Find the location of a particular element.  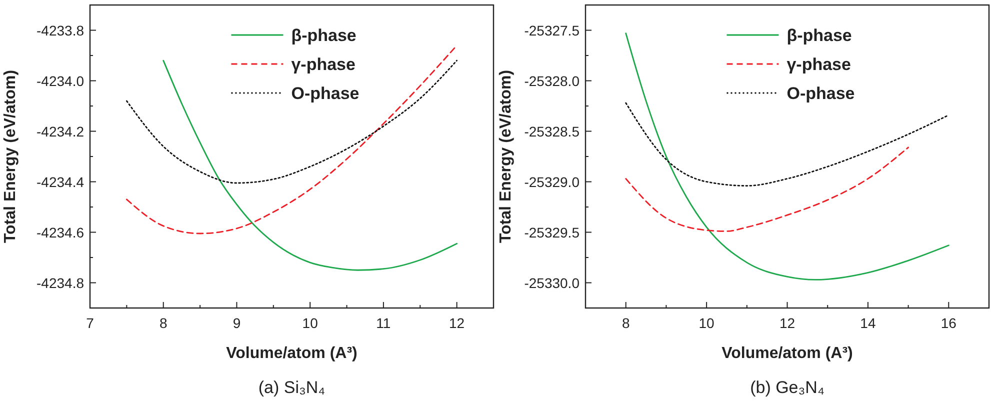

y-tick-label: -25329.5 is located at coordinates (552, 232).